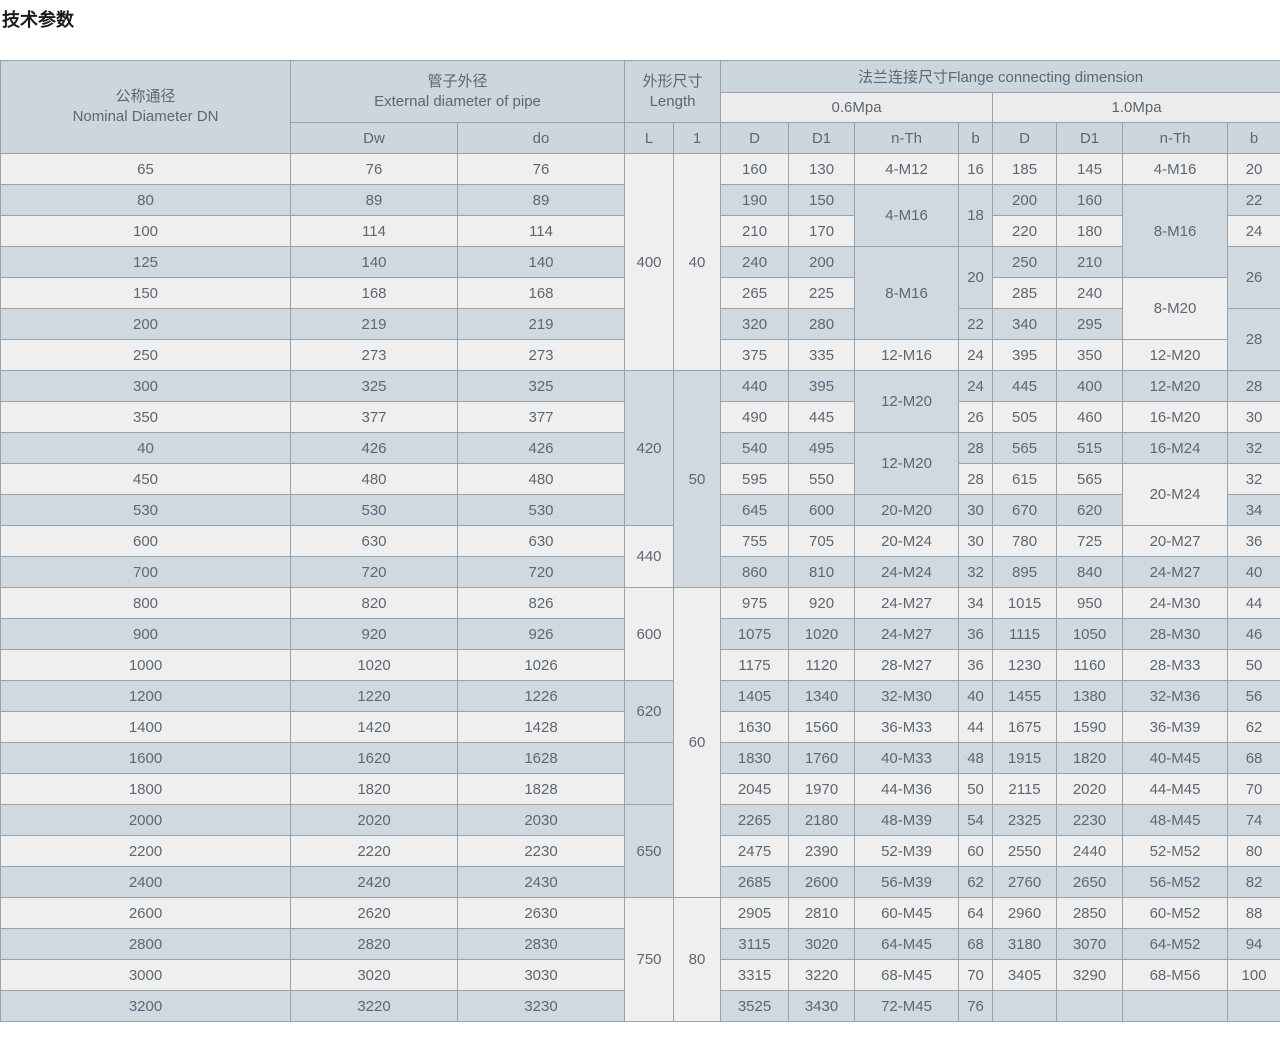 This screenshot has height=1037, width=1280. I want to click on table-cell: 670, so click(1025, 510).